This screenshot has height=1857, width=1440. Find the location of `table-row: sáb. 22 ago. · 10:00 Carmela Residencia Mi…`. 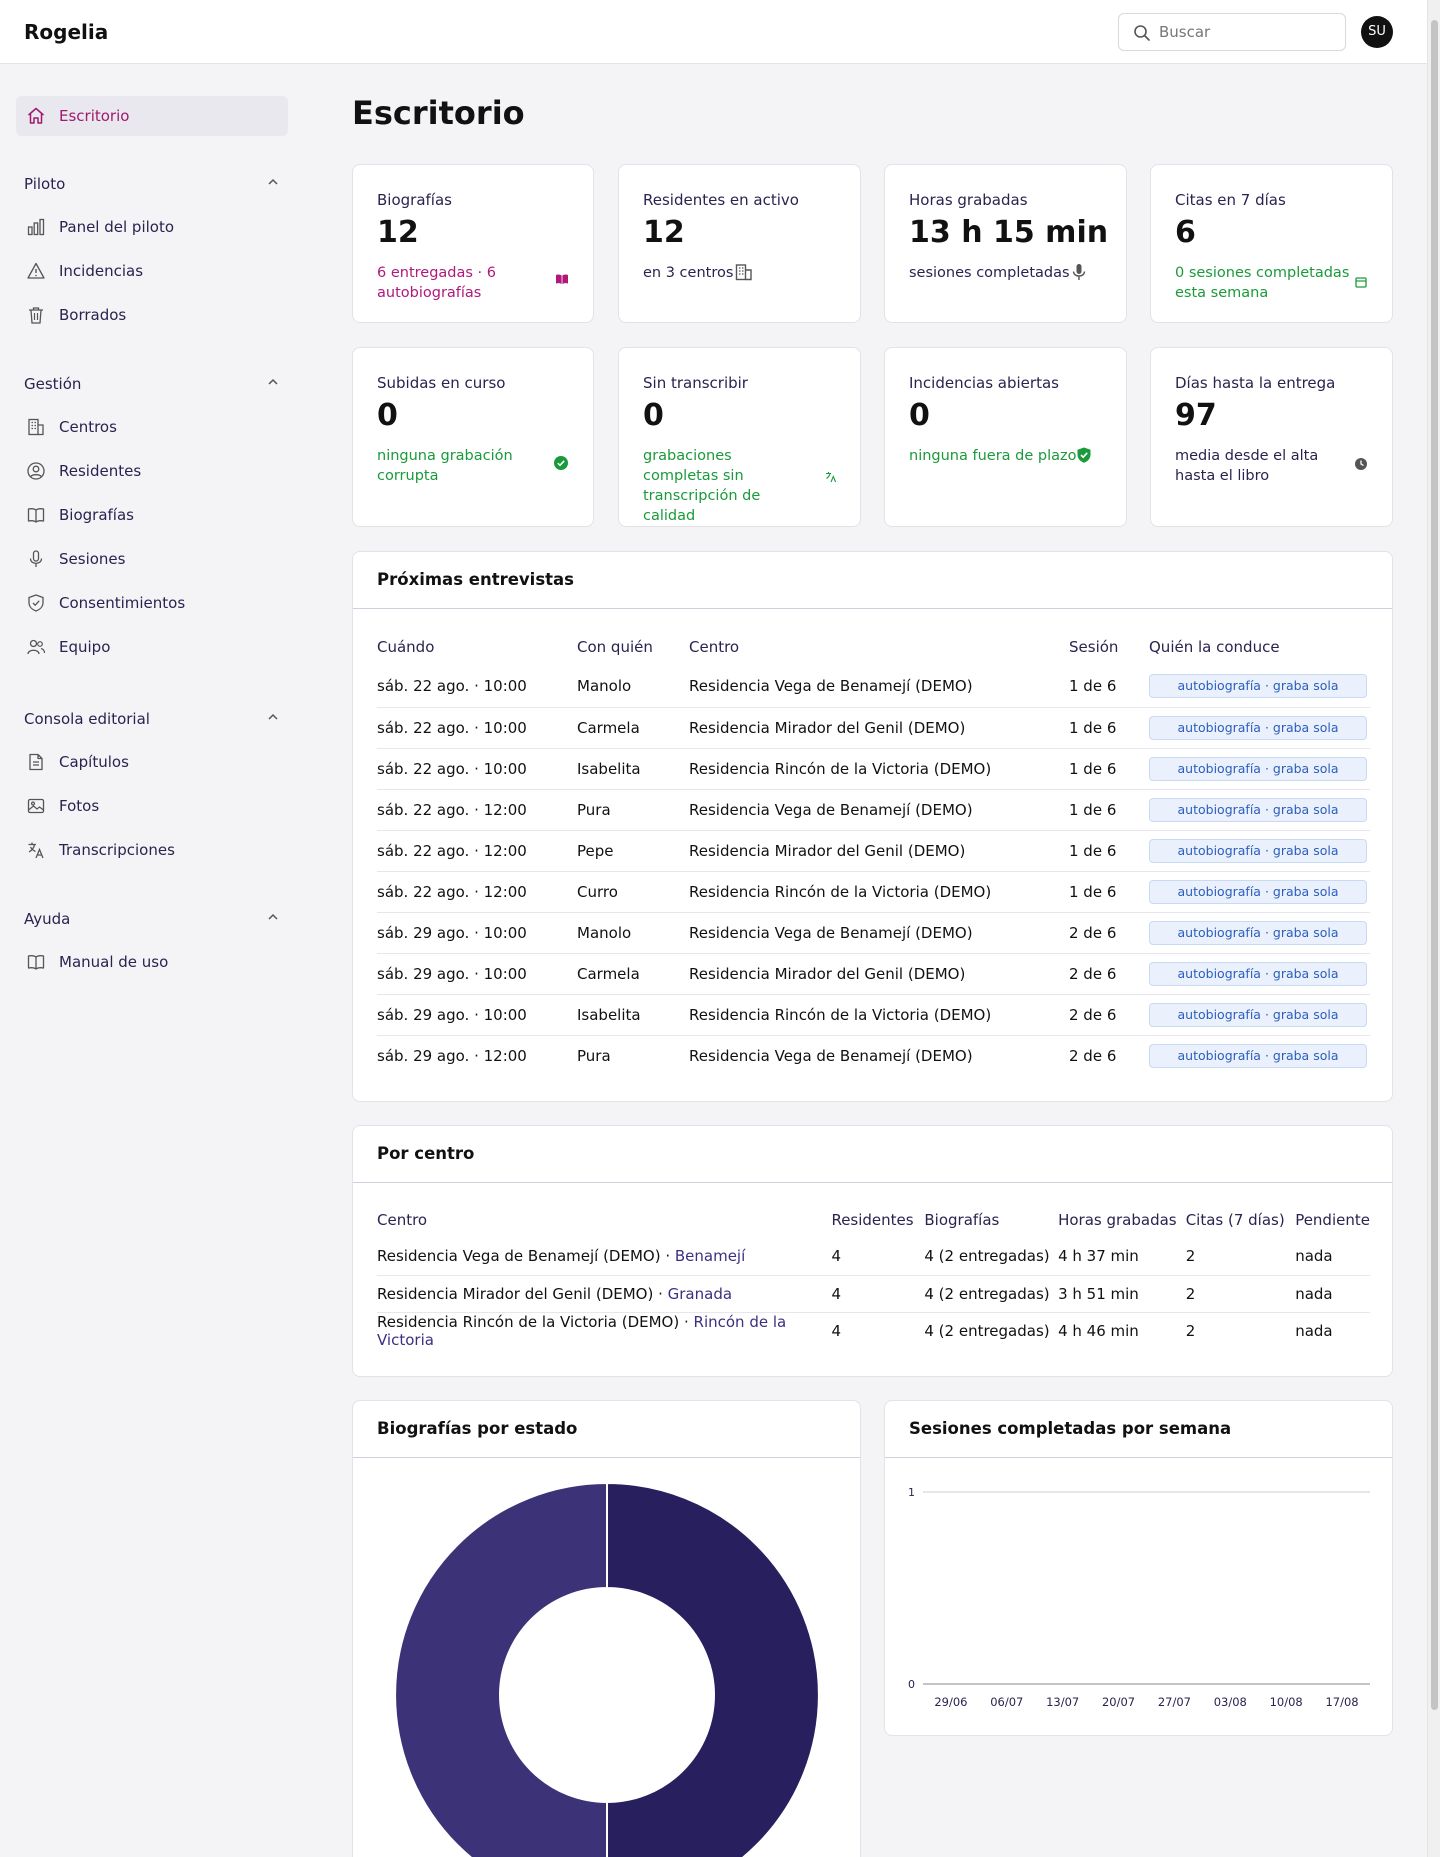

table-row: sáb. 22 ago. · 10:00 Carmela Residencia Mi… is located at coordinates (873, 727).